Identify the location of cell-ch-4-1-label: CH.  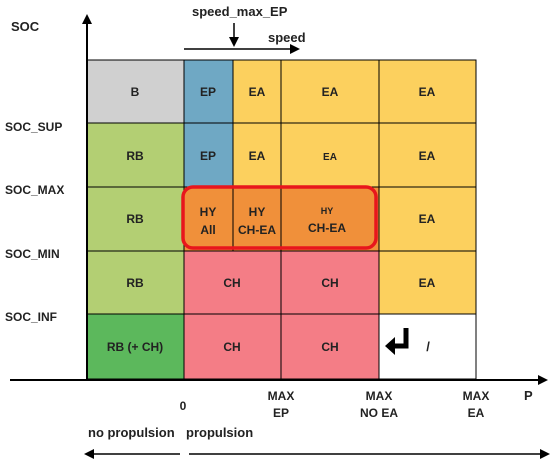
(231, 283).